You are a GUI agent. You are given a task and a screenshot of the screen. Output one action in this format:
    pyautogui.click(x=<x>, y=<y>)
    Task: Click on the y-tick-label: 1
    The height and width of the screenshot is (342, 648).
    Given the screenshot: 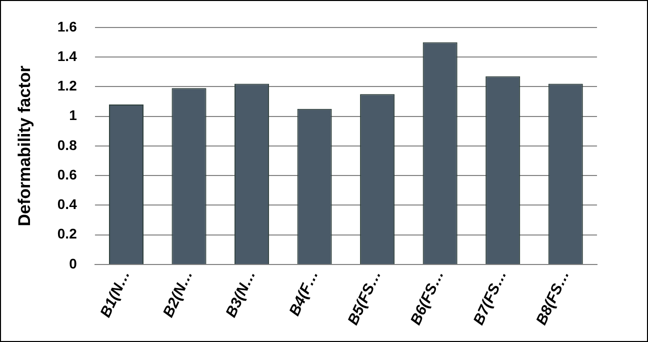 What is the action you would take?
    pyautogui.click(x=73, y=115)
    